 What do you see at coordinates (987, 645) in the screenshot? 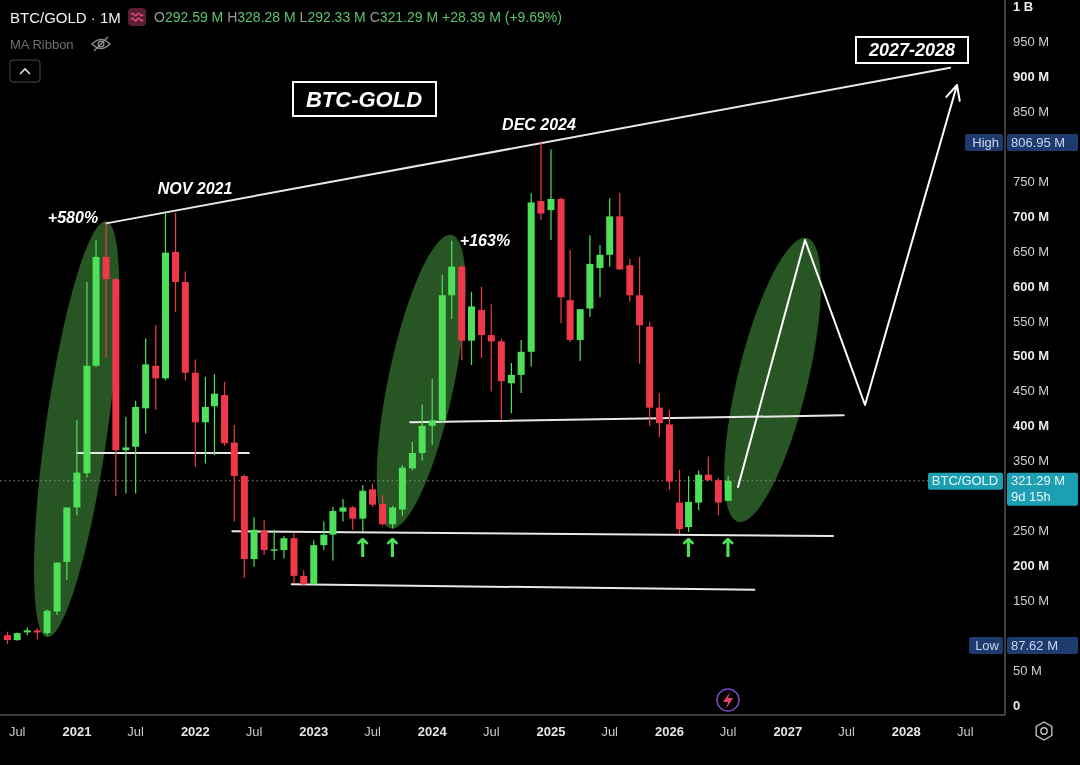
I see `annotation: Low` at bounding box center [987, 645].